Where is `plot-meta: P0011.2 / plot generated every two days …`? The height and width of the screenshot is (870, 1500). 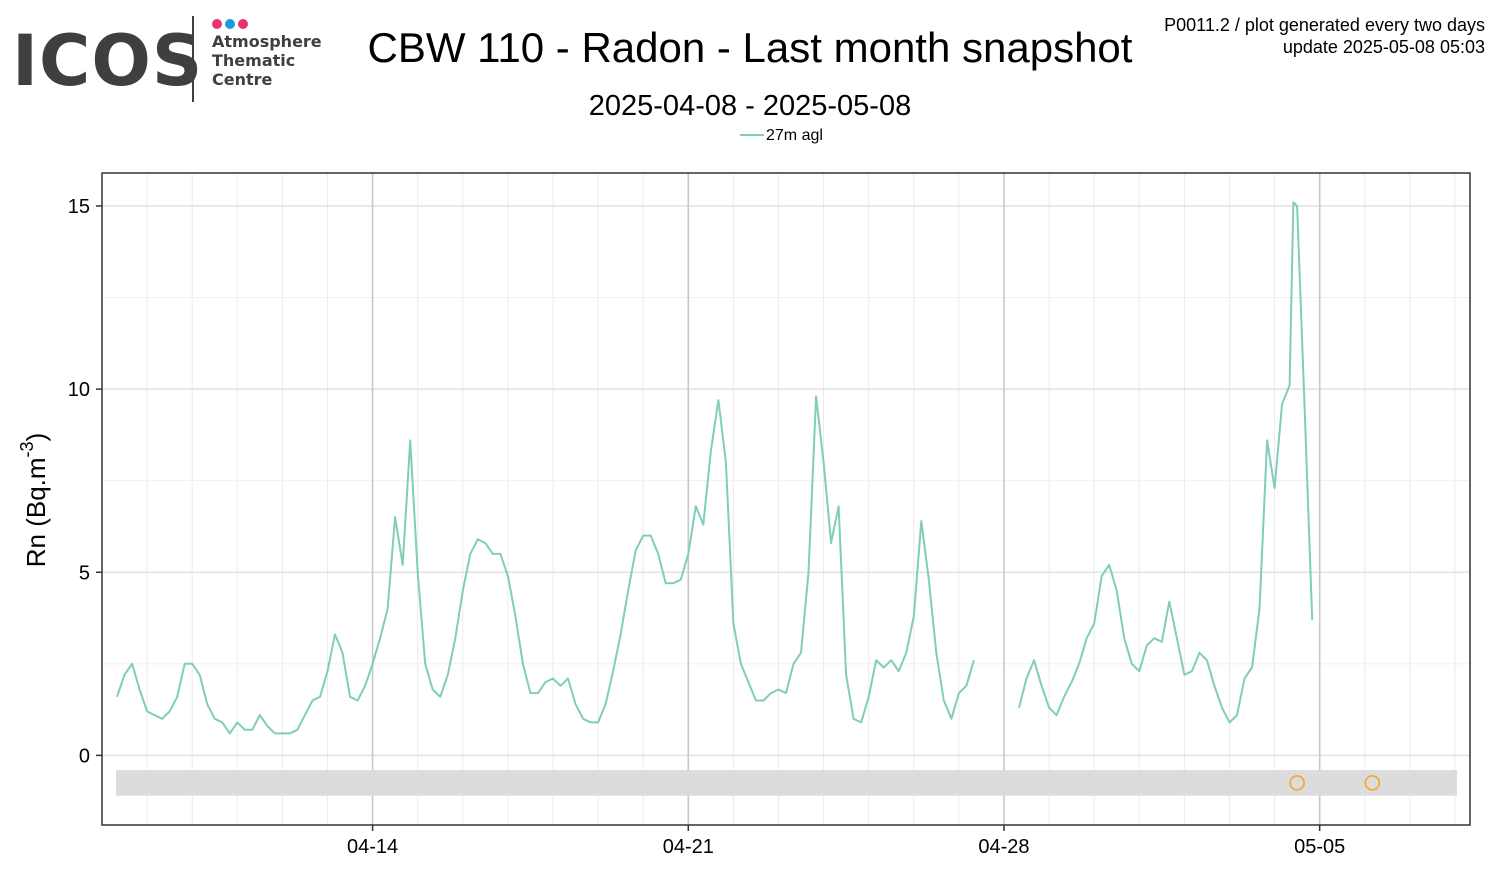
plot-meta: P0011.2 / plot generated every two days … is located at coordinates (1324, 36).